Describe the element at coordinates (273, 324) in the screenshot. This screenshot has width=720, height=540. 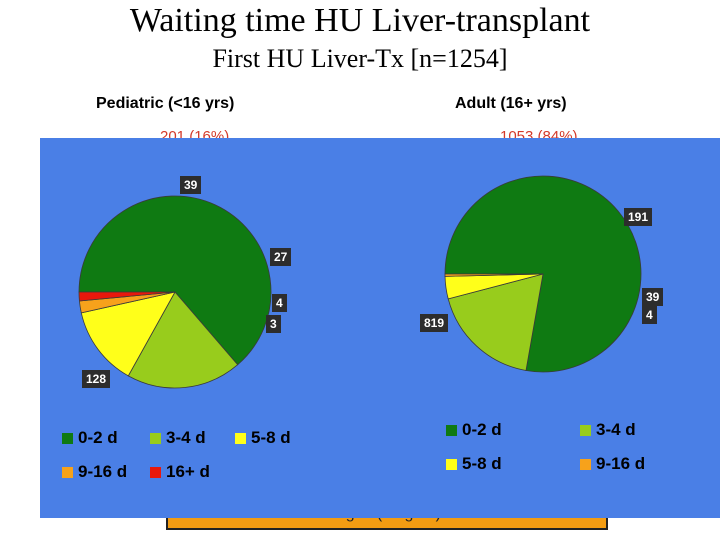
I see `data-label-pediatric-5: 3` at that location.